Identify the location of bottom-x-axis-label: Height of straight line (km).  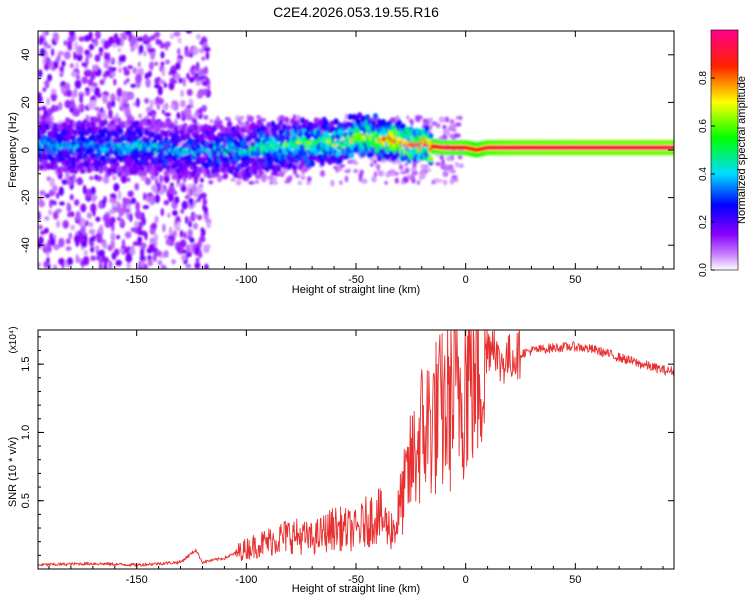
(356, 589).